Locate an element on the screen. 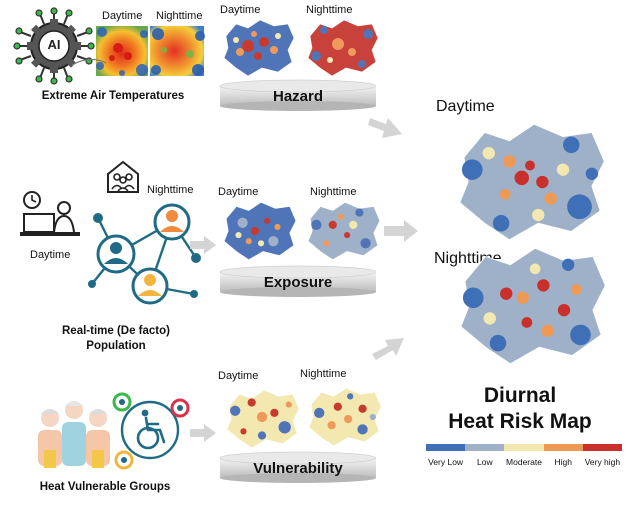  vulnerability-daytime-map is located at coordinates (263, 419).